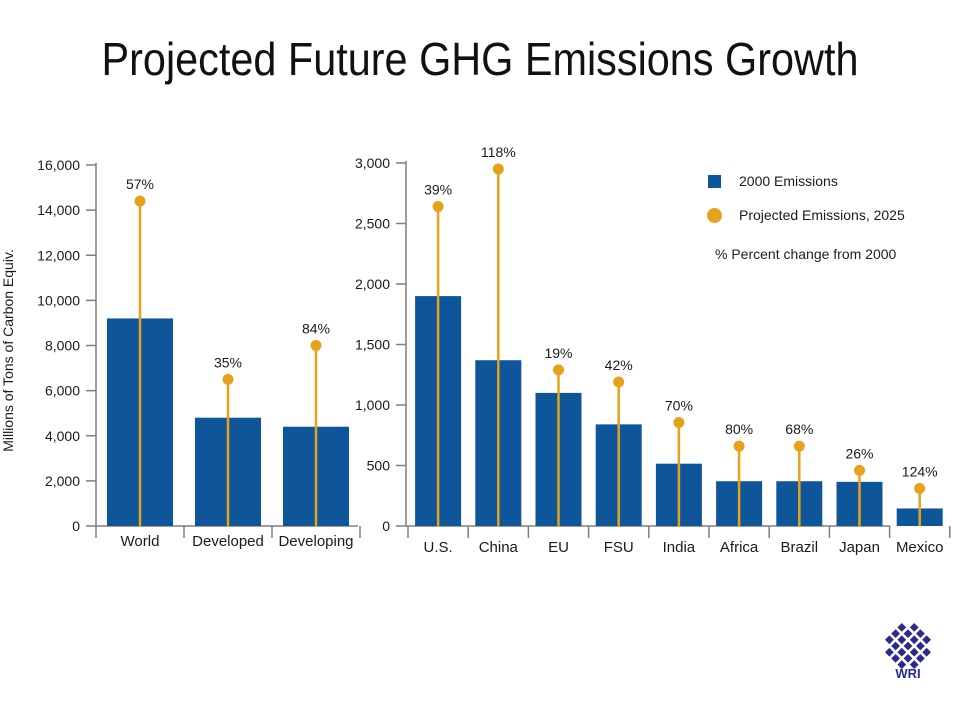 This screenshot has width=960, height=720. Describe the element at coordinates (140, 201) in the screenshot. I see `point-world` at that location.